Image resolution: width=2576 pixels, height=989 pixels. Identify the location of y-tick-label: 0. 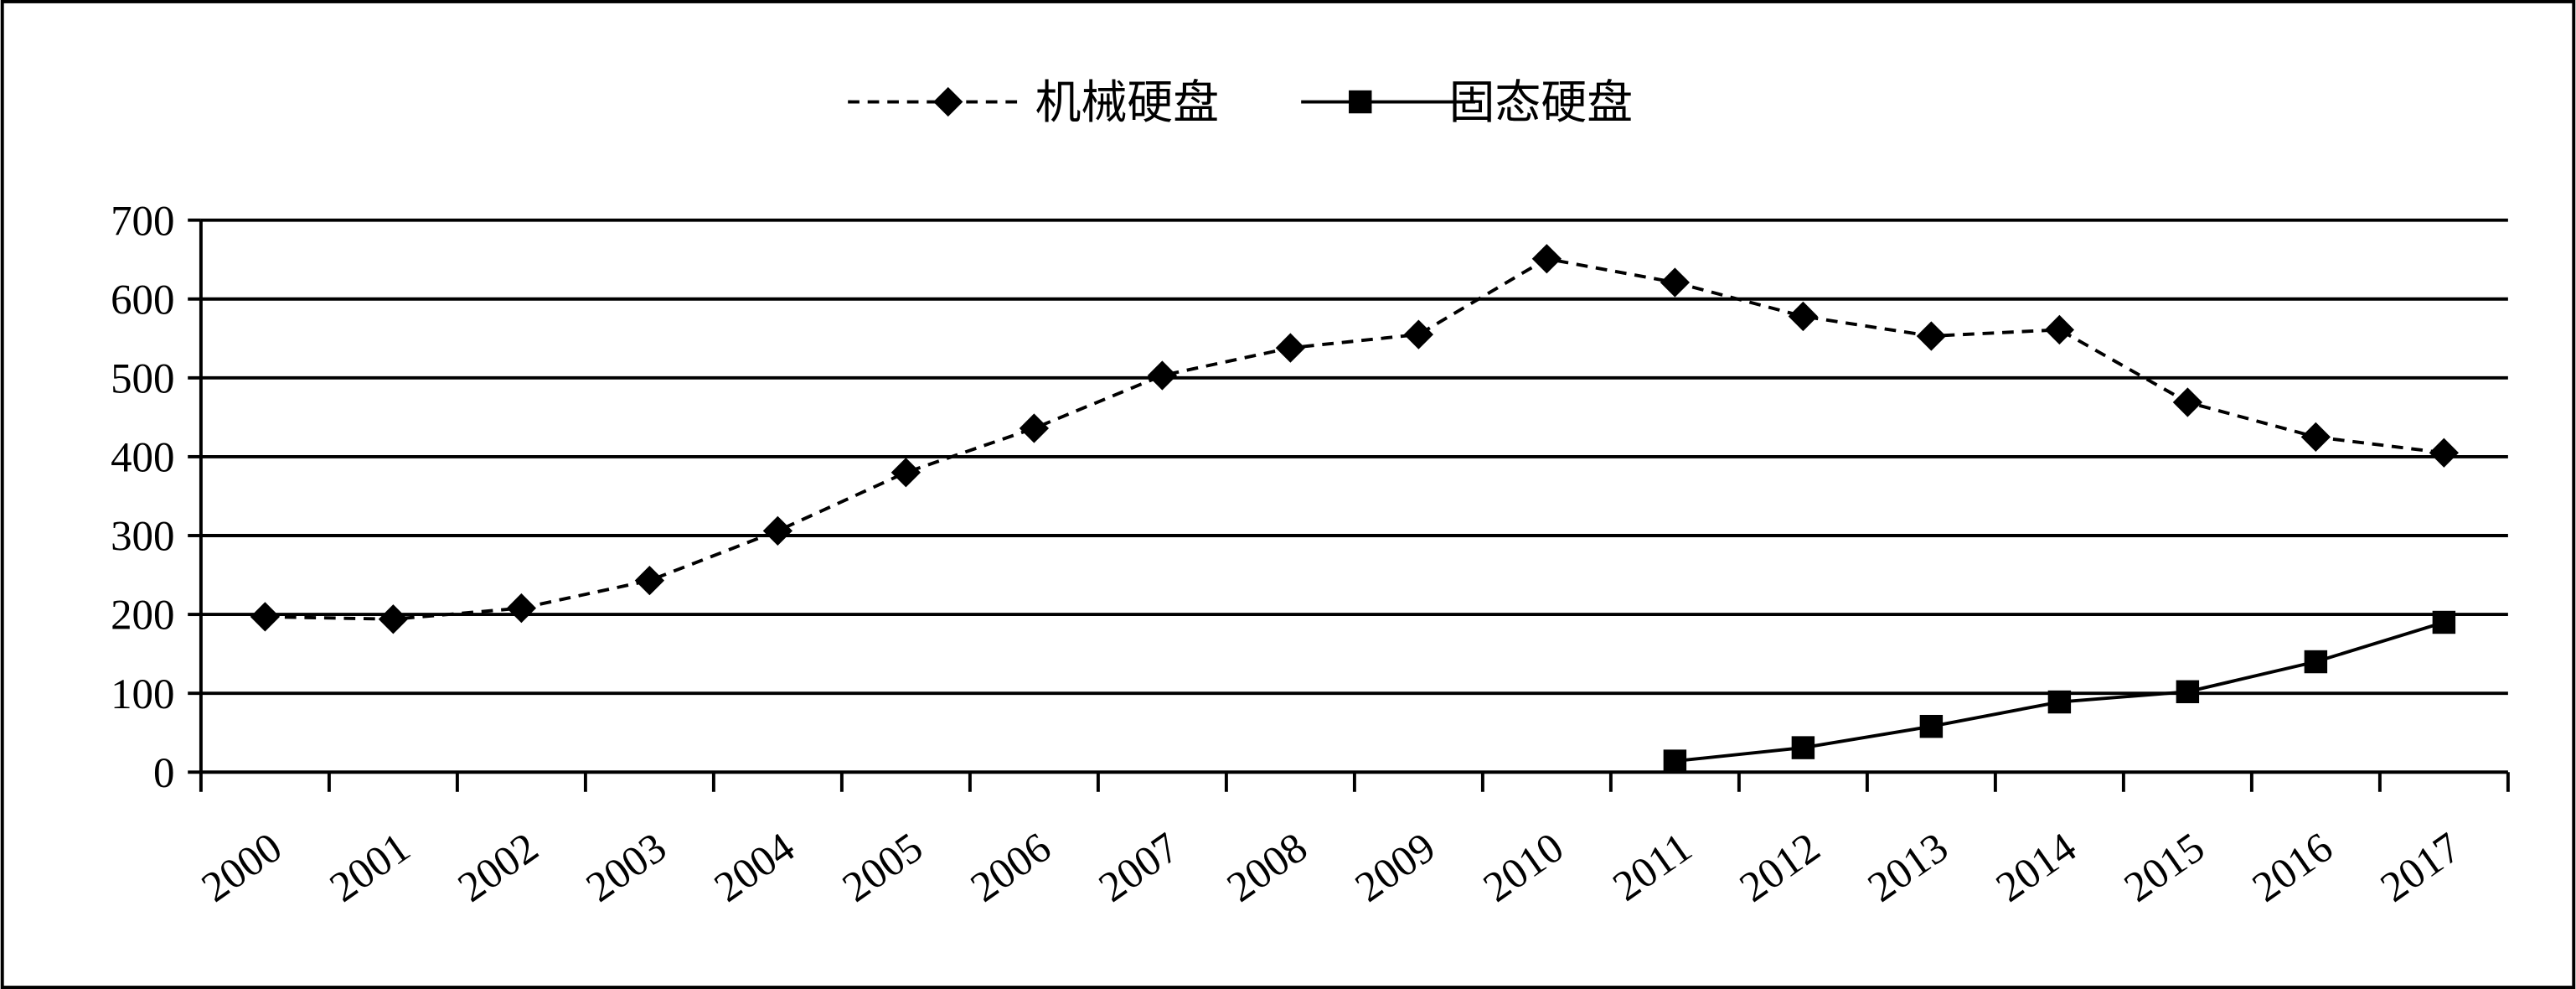
(163, 774).